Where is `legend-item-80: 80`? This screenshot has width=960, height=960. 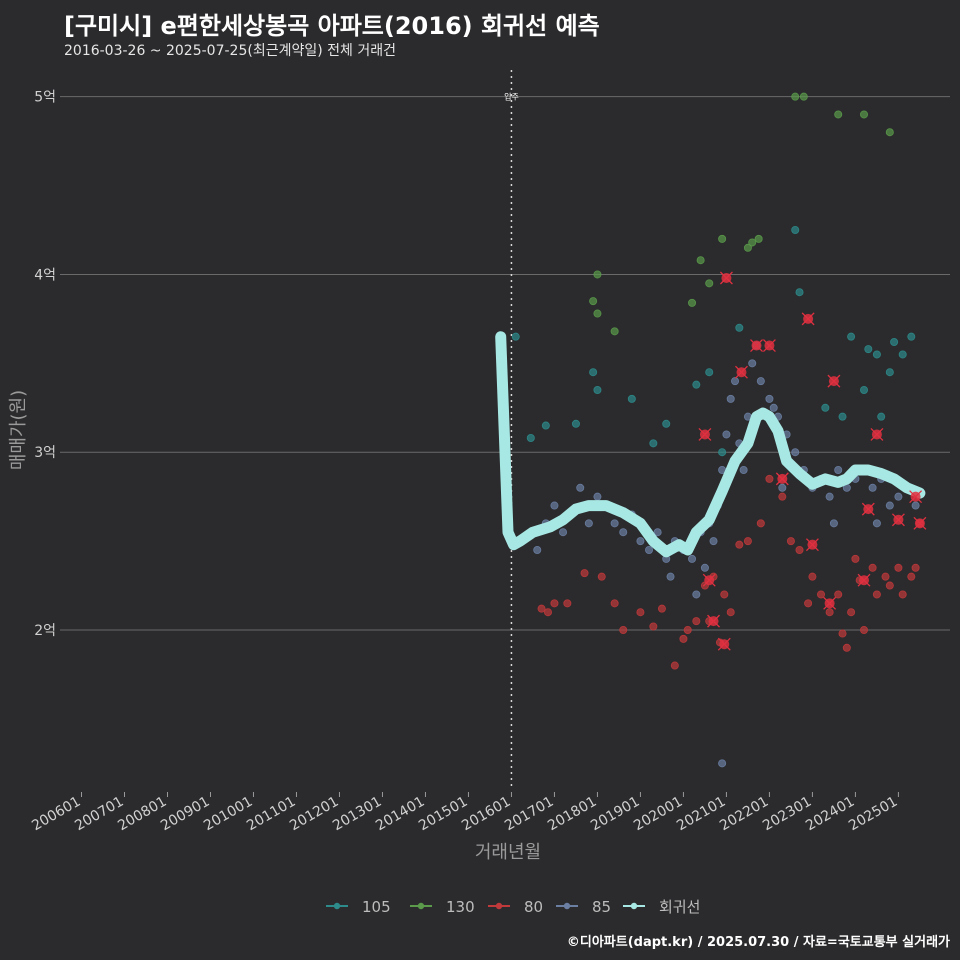 legend-item-80: 80 is located at coordinates (515, 907).